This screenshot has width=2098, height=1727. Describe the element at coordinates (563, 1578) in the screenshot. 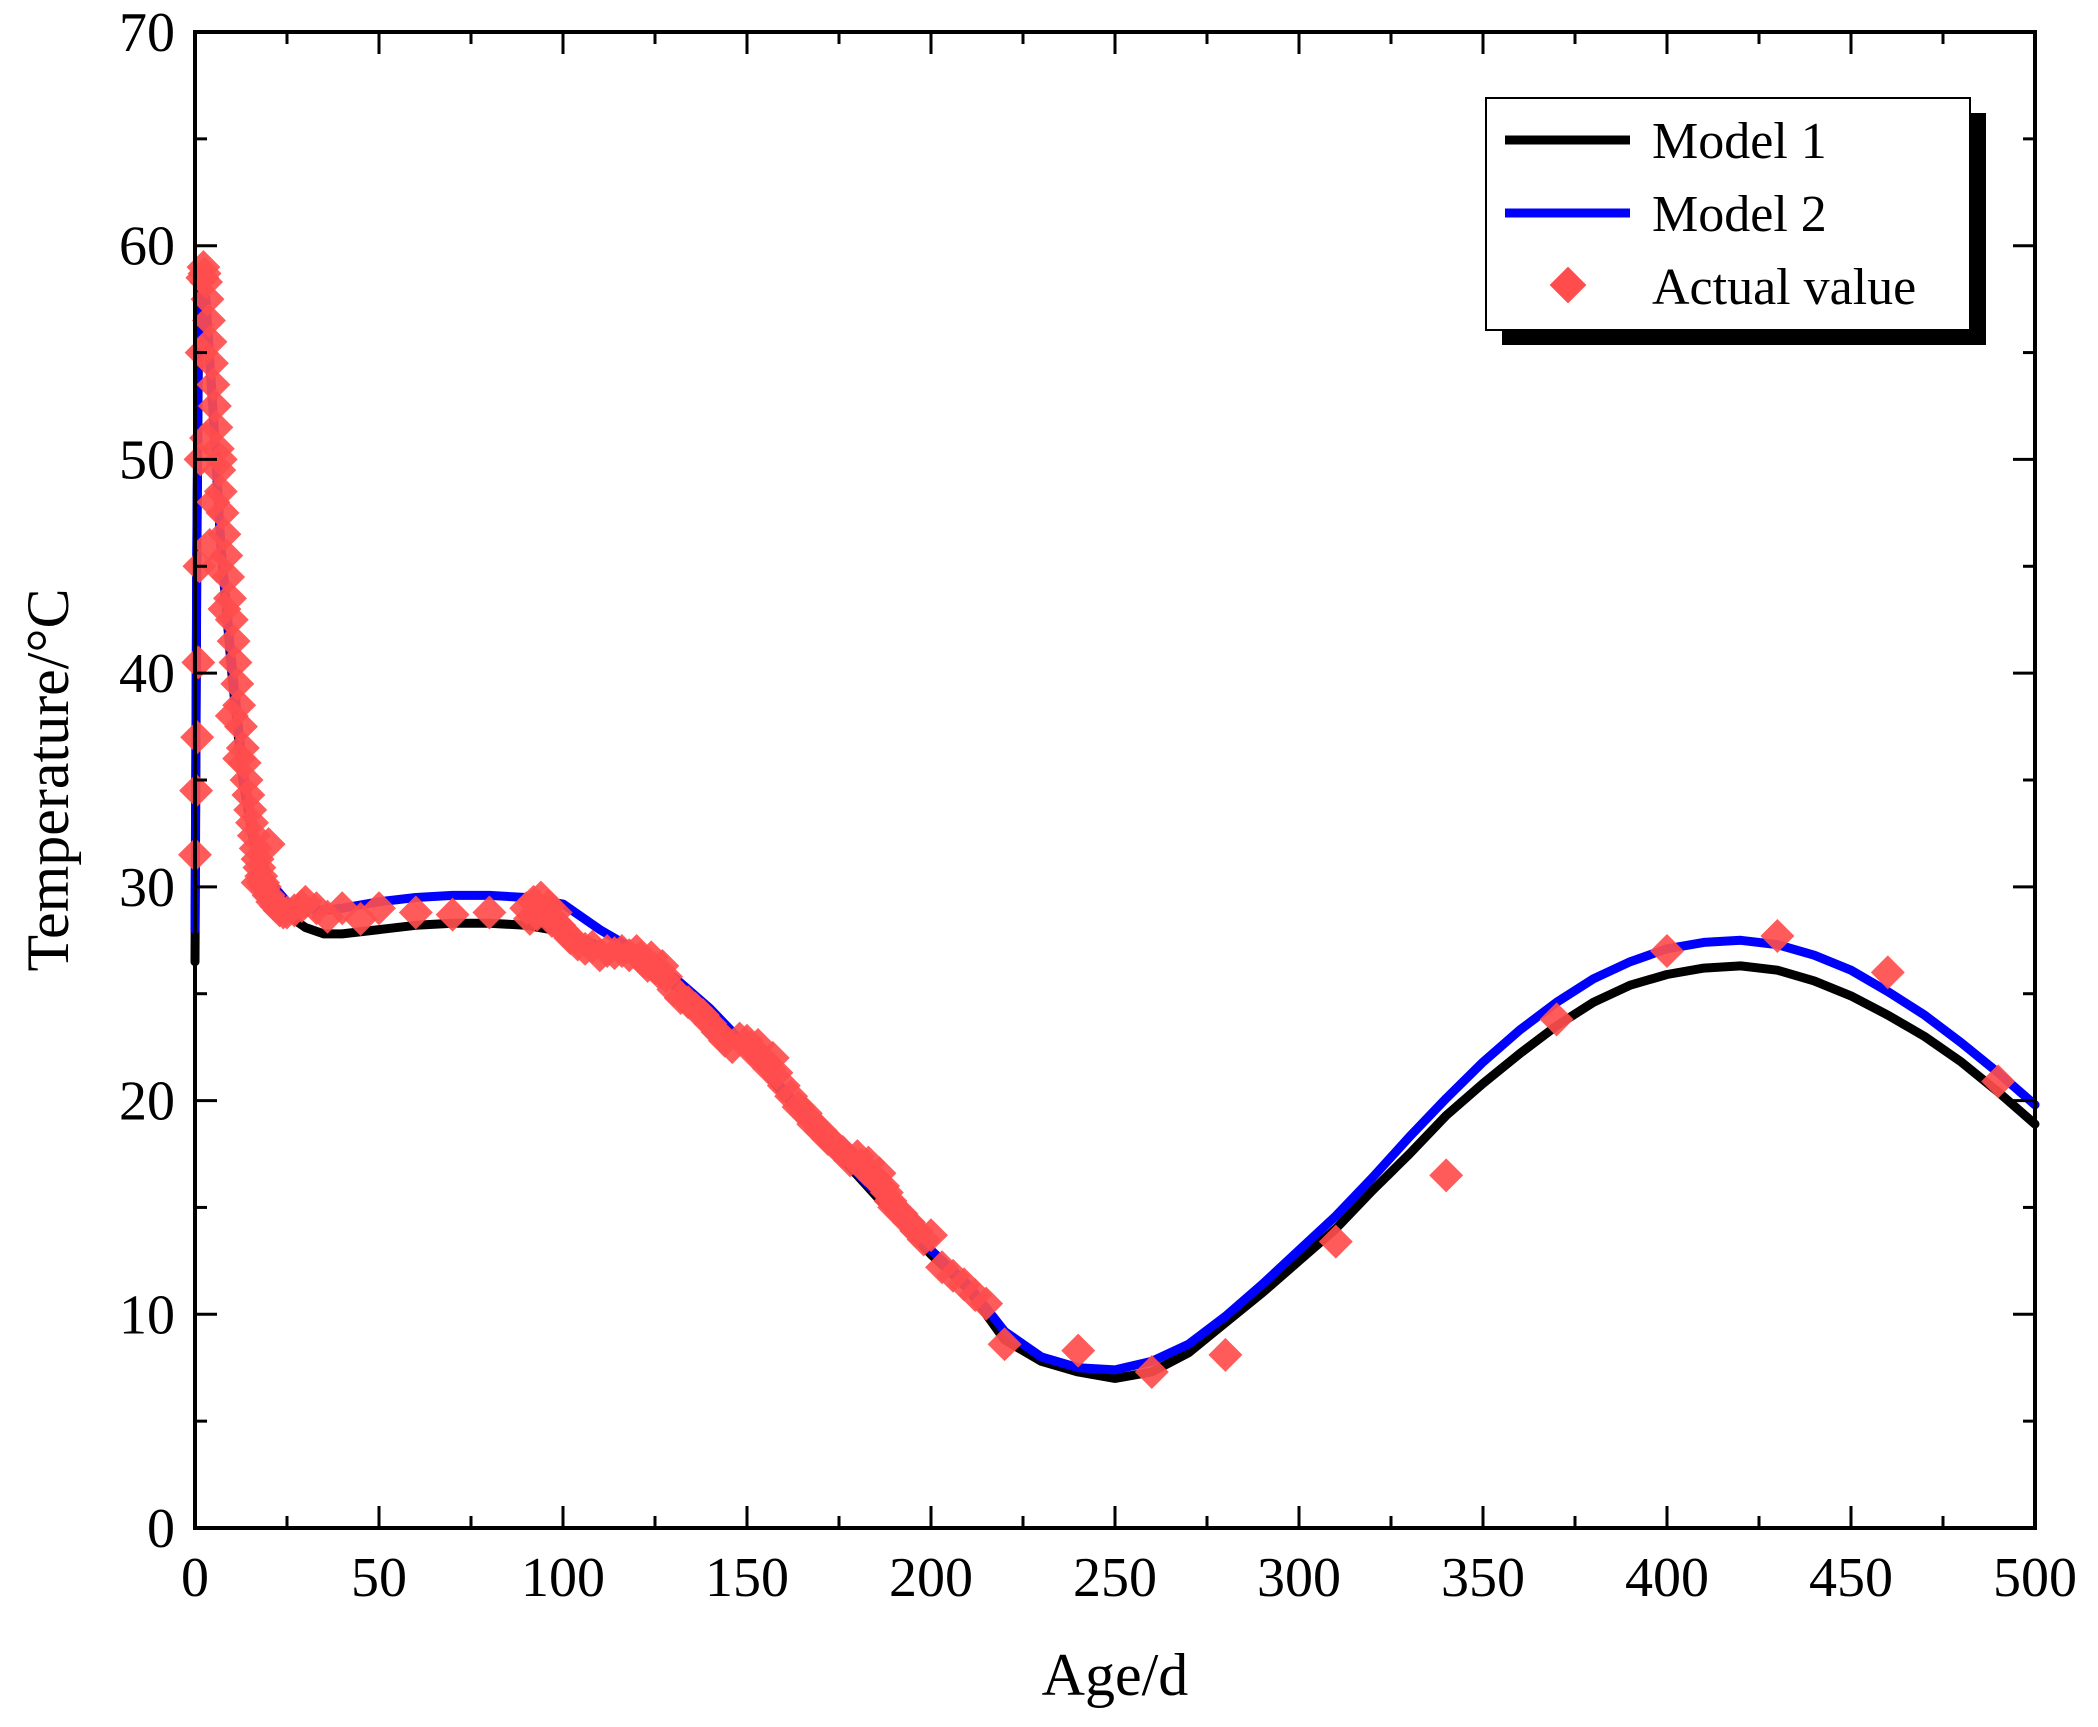

I see `x-tick-label: 100` at that location.